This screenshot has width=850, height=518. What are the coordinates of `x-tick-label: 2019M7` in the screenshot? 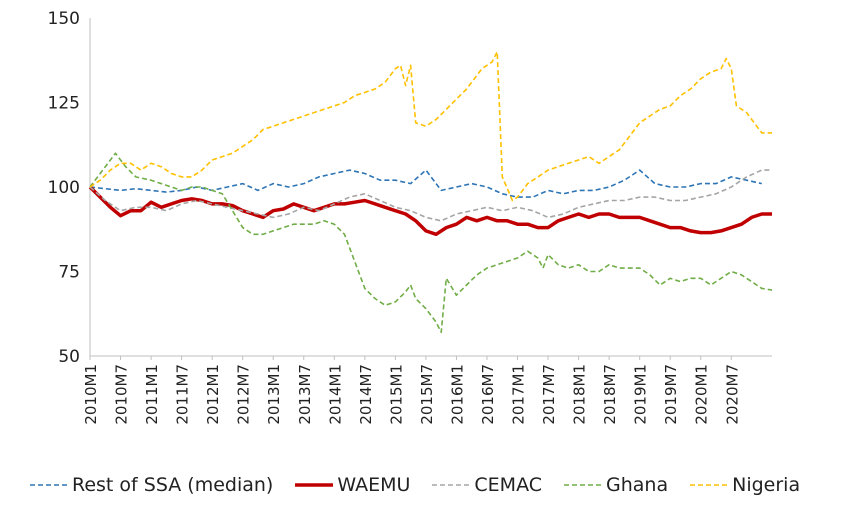 It's located at (671, 394).